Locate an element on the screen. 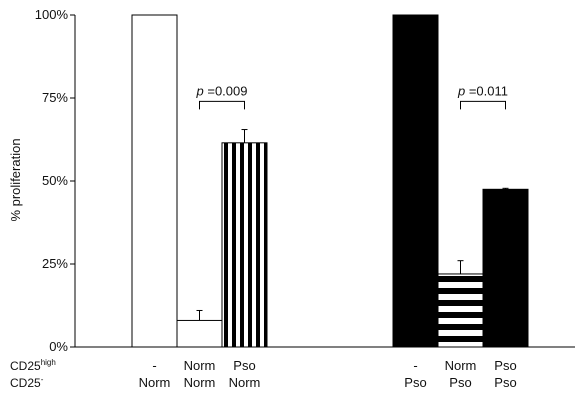 This screenshot has height=397, width=588. row-header-cd25-neg-superscript: - is located at coordinates (42, 379).